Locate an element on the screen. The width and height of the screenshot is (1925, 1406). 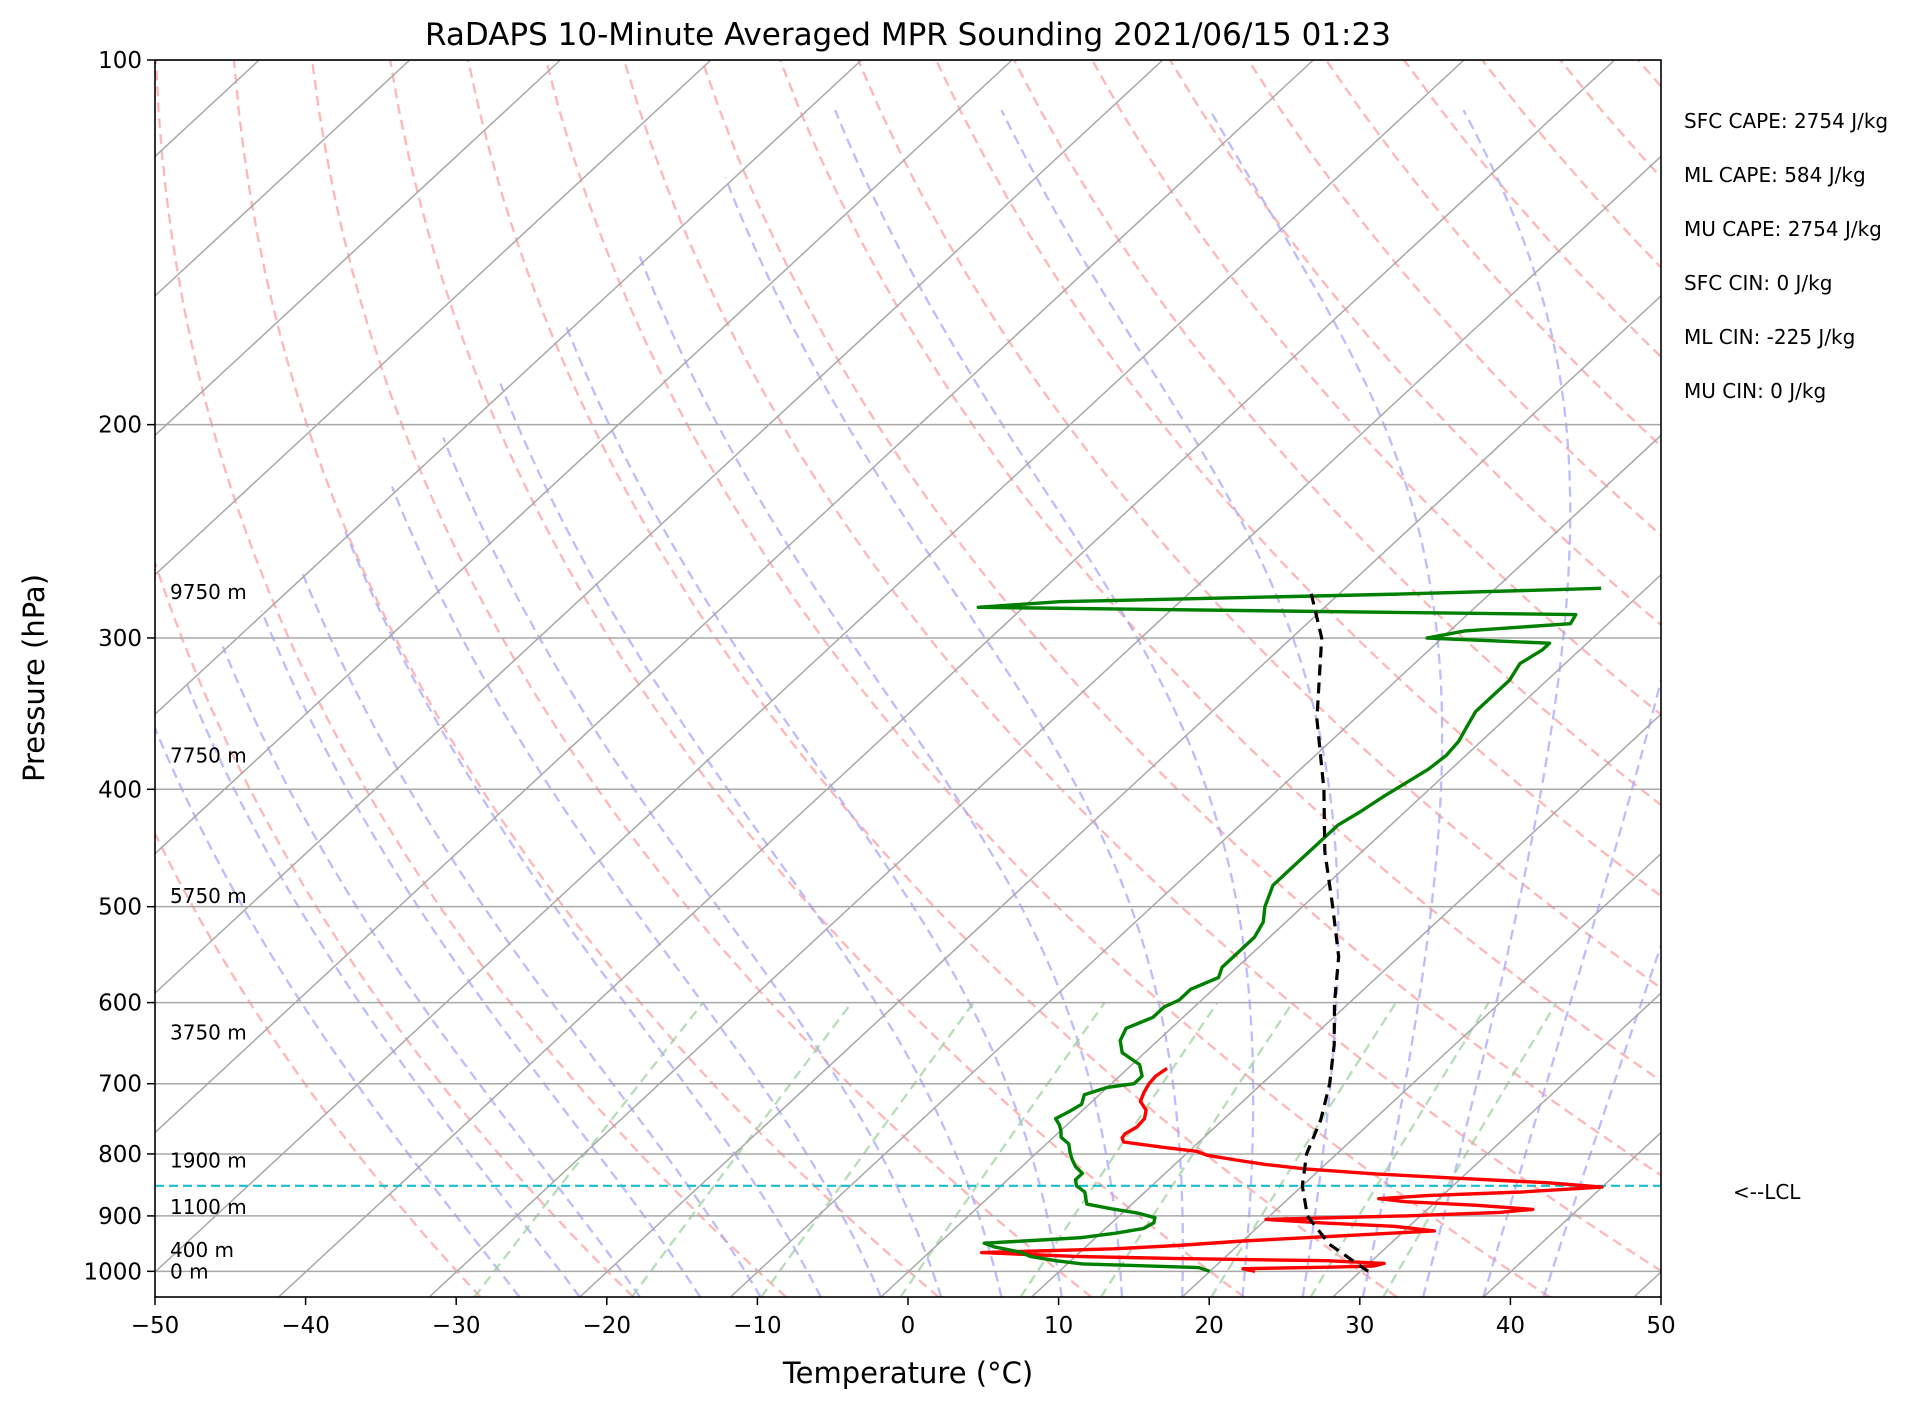
y-axis-label: Pressure (hPa) is located at coordinates (34, 678).